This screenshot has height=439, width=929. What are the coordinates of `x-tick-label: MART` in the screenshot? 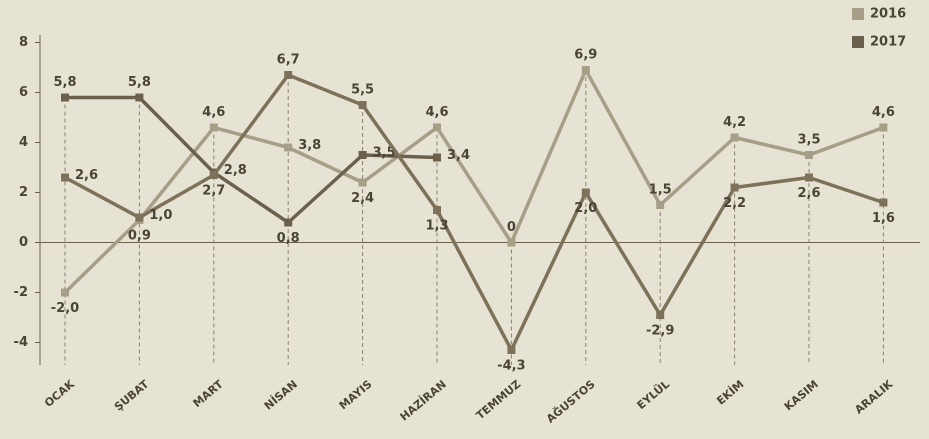 It's located at (209, 393).